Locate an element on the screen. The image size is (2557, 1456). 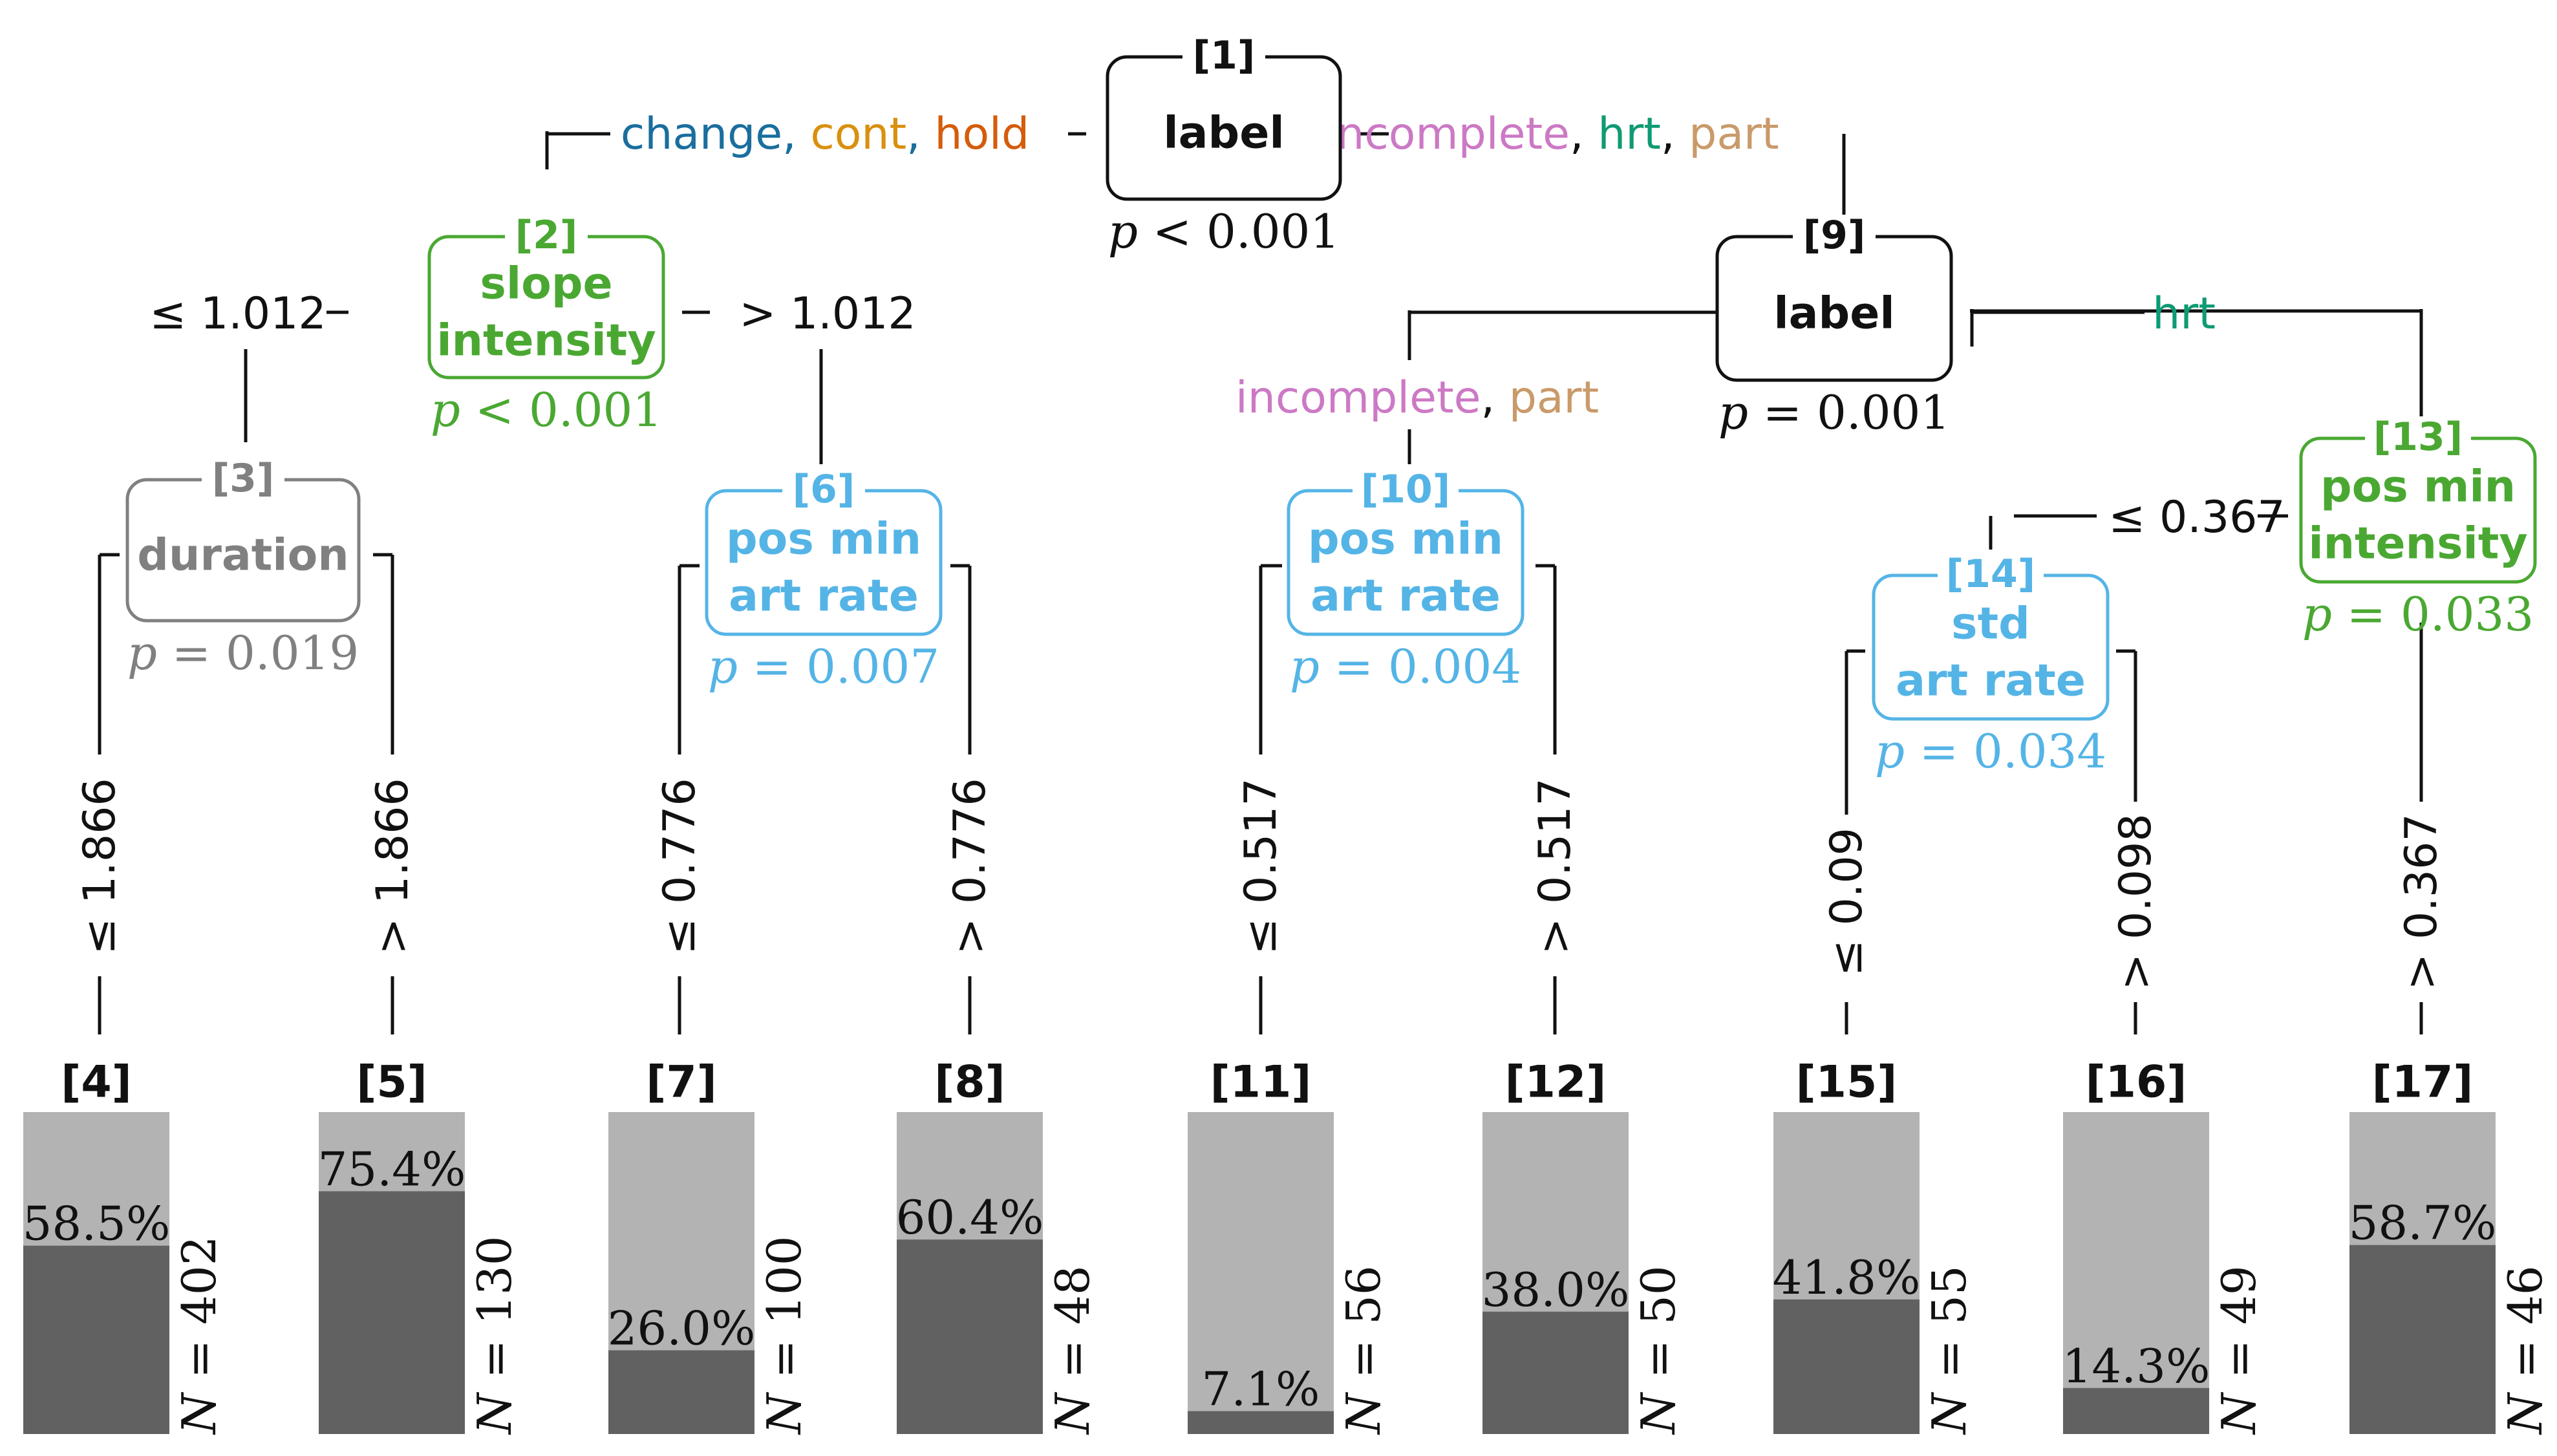
leaf-12: [12]38.0%N = 50 is located at coordinates (1583, 1246).